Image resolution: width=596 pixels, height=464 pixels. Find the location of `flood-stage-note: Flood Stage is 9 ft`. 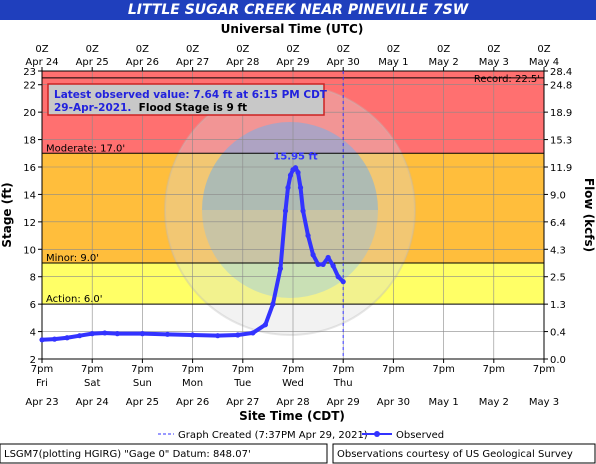

flood-stage-note: Flood Stage is 9 ft is located at coordinates (189, 108).